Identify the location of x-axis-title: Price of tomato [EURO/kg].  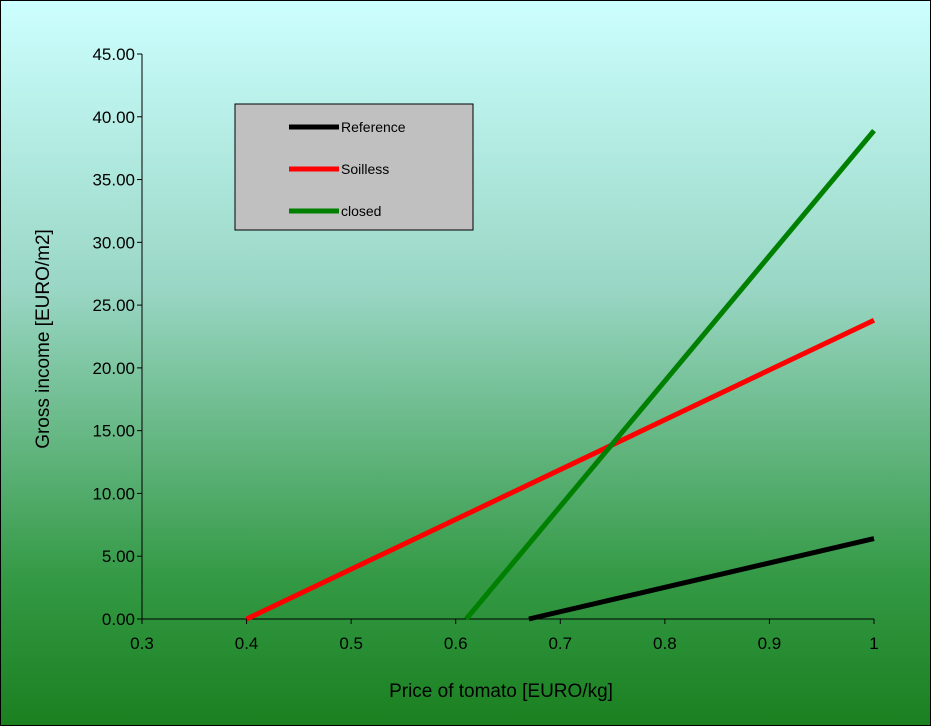
(501, 691).